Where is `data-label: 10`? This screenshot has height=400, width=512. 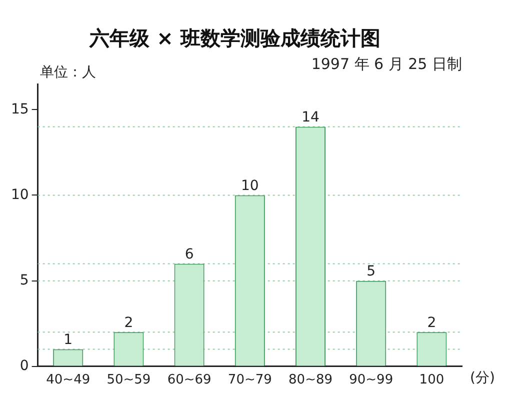
data-label: 10 is located at coordinates (249, 186).